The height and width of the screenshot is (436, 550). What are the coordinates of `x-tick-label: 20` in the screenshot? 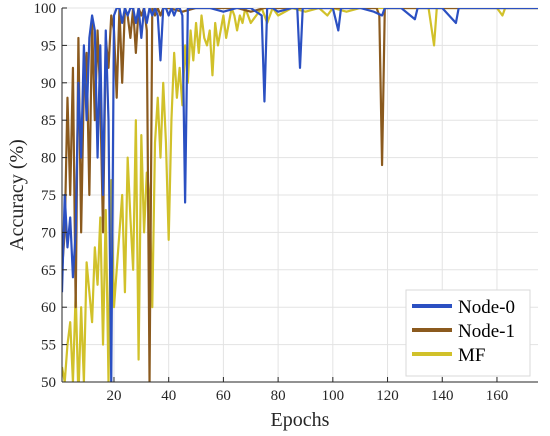 It's located at (113, 396).